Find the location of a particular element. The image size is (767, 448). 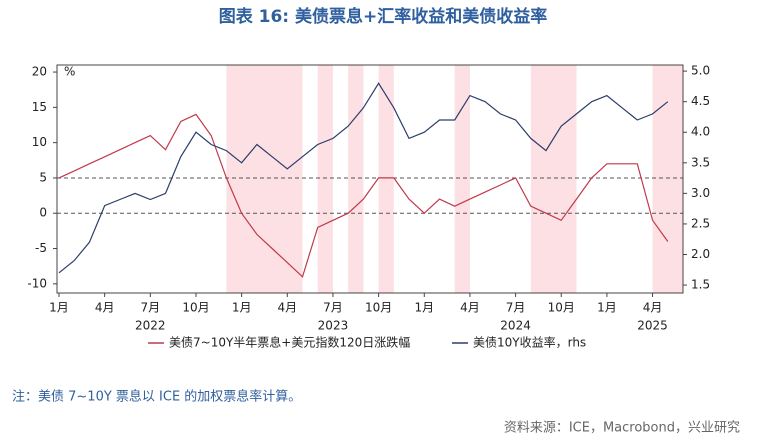

y-tick-label: -10 is located at coordinates (37, 283).